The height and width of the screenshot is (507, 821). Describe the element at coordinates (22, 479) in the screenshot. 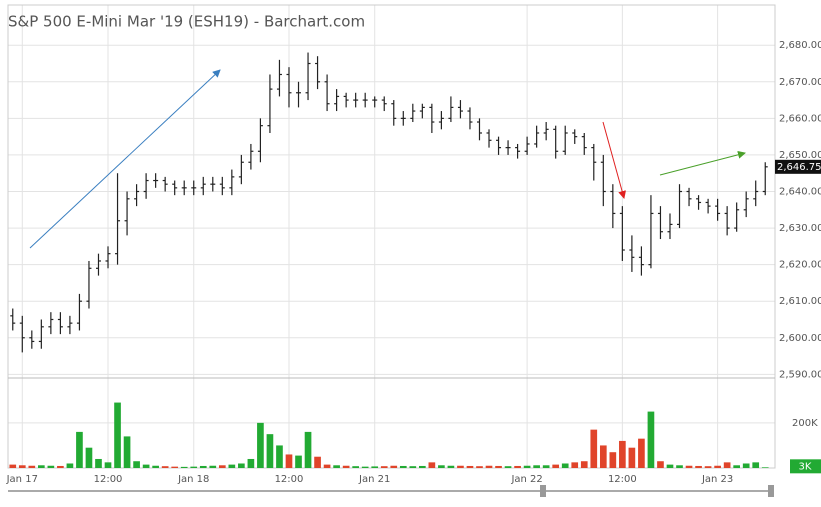

I see `x-tick-label: Jan 17` at that location.